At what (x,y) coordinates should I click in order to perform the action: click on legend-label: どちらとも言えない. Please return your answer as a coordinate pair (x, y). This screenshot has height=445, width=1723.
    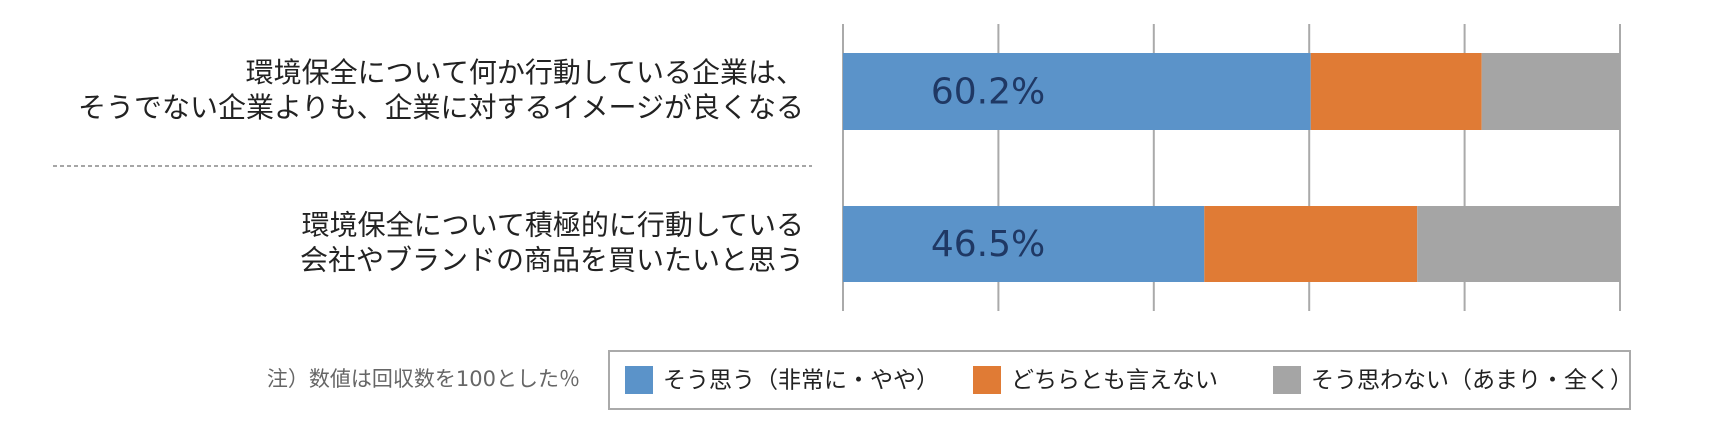
    Looking at the image, I should click on (1114, 381).